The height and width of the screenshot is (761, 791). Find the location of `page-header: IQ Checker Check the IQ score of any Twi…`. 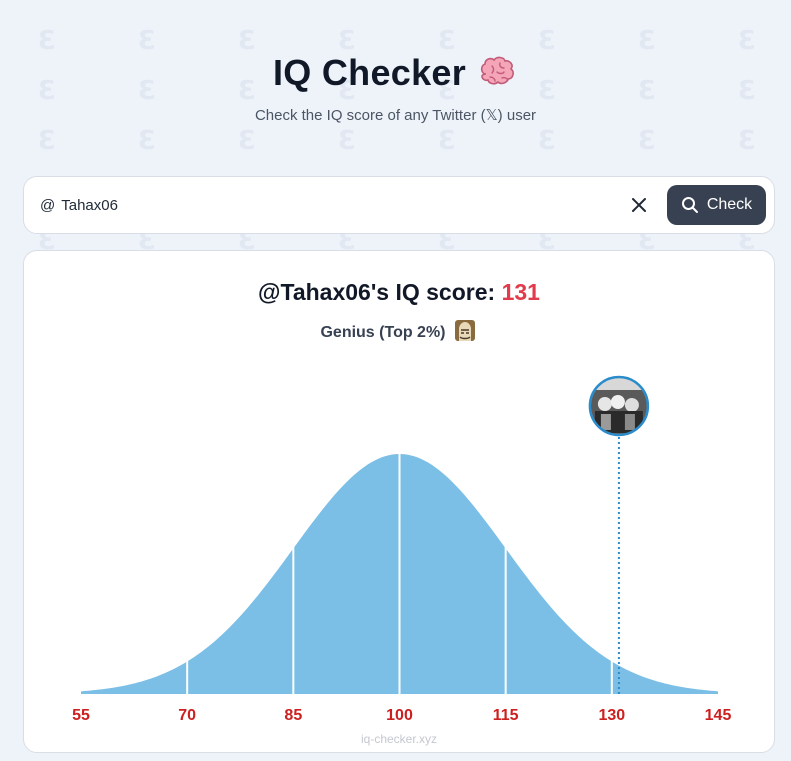

page-header: IQ Checker Check the IQ score of any Twi… is located at coordinates (395, 88).